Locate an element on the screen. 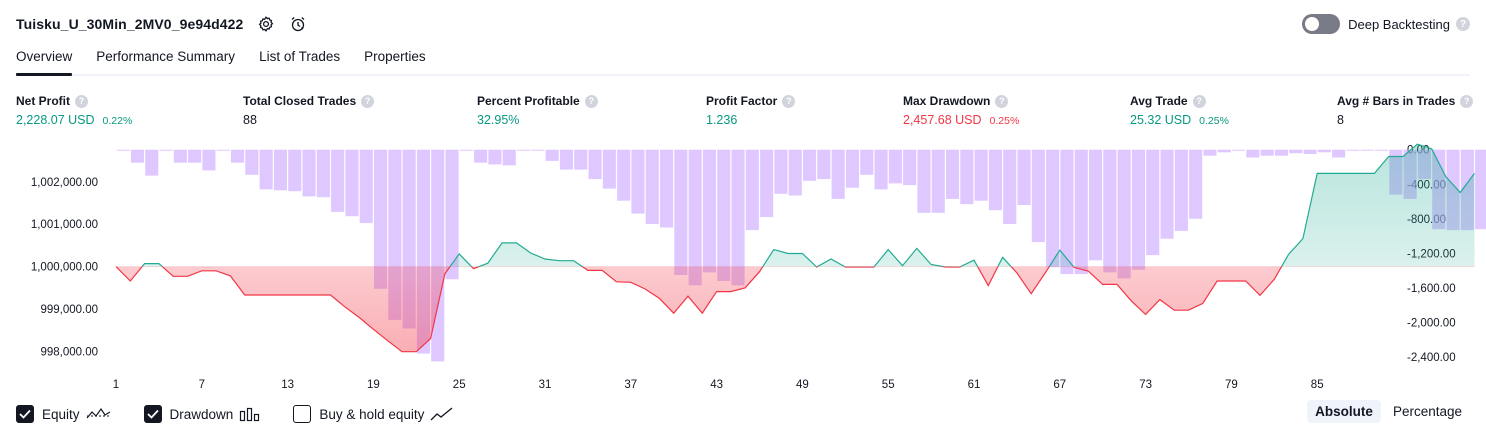 The width and height of the screenshot is (1486, 438). metric-max-drawdown: Max Drawdown? 2,457.68 USD 0.25% is located at coordinates (961, 110).